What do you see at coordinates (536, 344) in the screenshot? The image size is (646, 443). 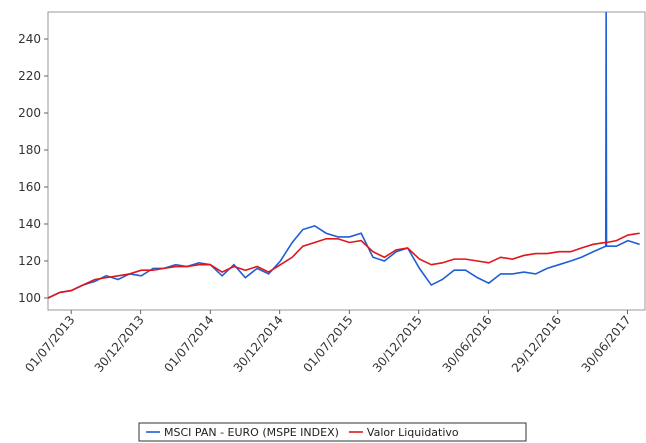 I see `x-tick-label: 29/12/2016` at bounding box center [536, 344].